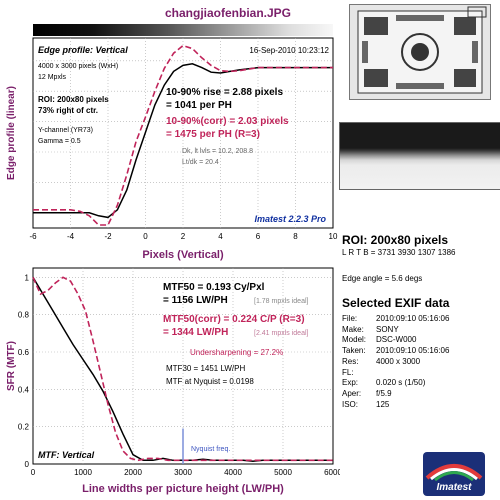 The height and width of the screenshot is (500, 500). I want to click on edge-header-title: Edge profile: Vertical, so click(83, 50).